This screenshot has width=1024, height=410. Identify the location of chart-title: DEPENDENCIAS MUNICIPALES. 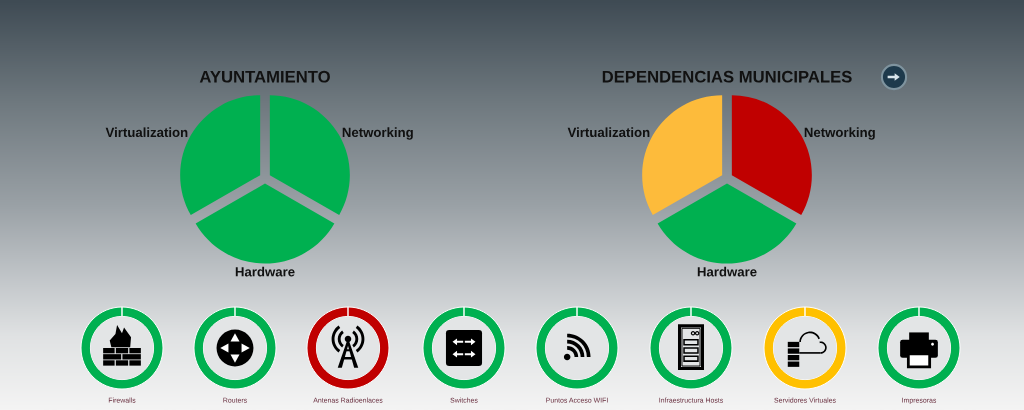
(727, 76).